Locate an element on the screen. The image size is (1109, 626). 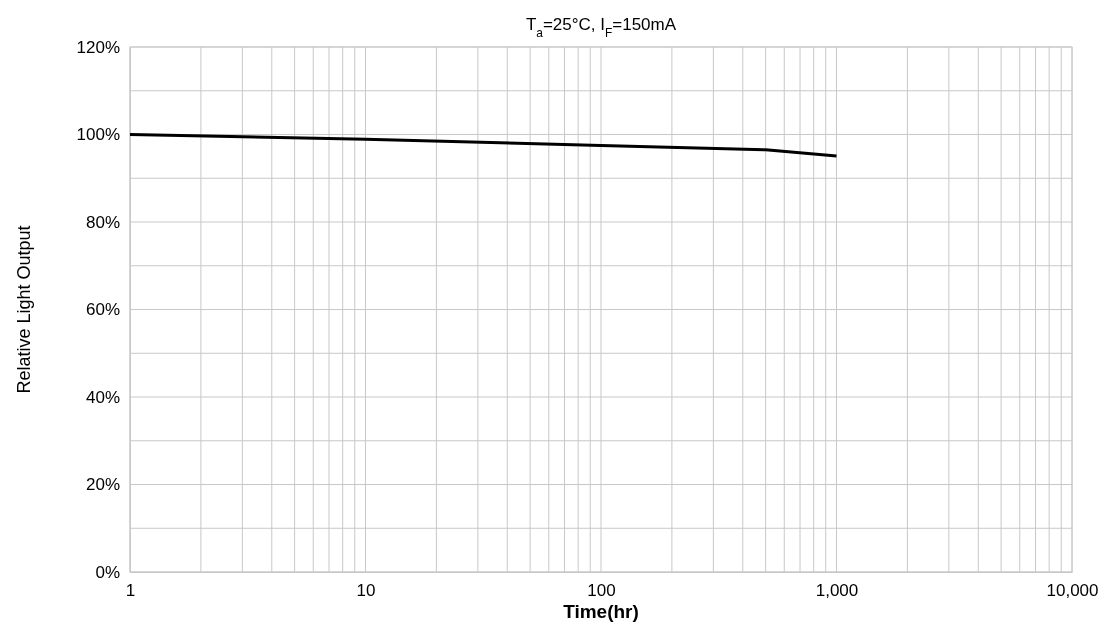
y-tick-label: 20% is located at coordinates (102, 485).